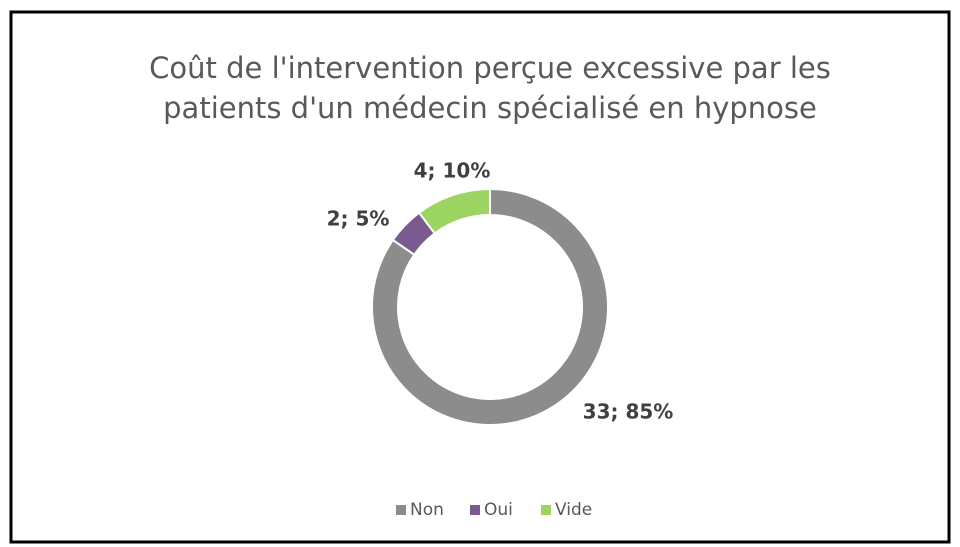  Describe the element at coordinates (427, 510) in the screenshot. I see `legend-label: Non` at that location.